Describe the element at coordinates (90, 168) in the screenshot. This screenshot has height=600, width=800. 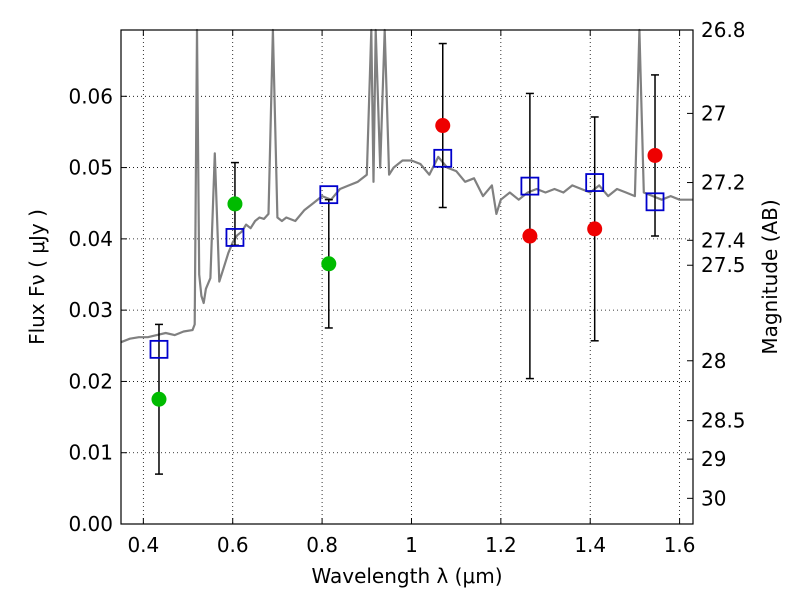
I see `y-tick-label: 0.05` at that location.